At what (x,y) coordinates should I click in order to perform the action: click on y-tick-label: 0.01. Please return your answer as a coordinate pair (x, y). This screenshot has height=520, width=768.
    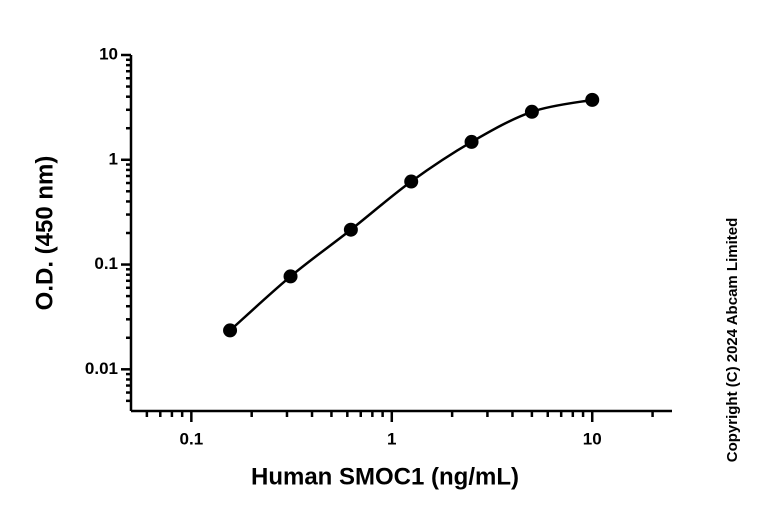
    Looking at the image, I should click on (101, 368).